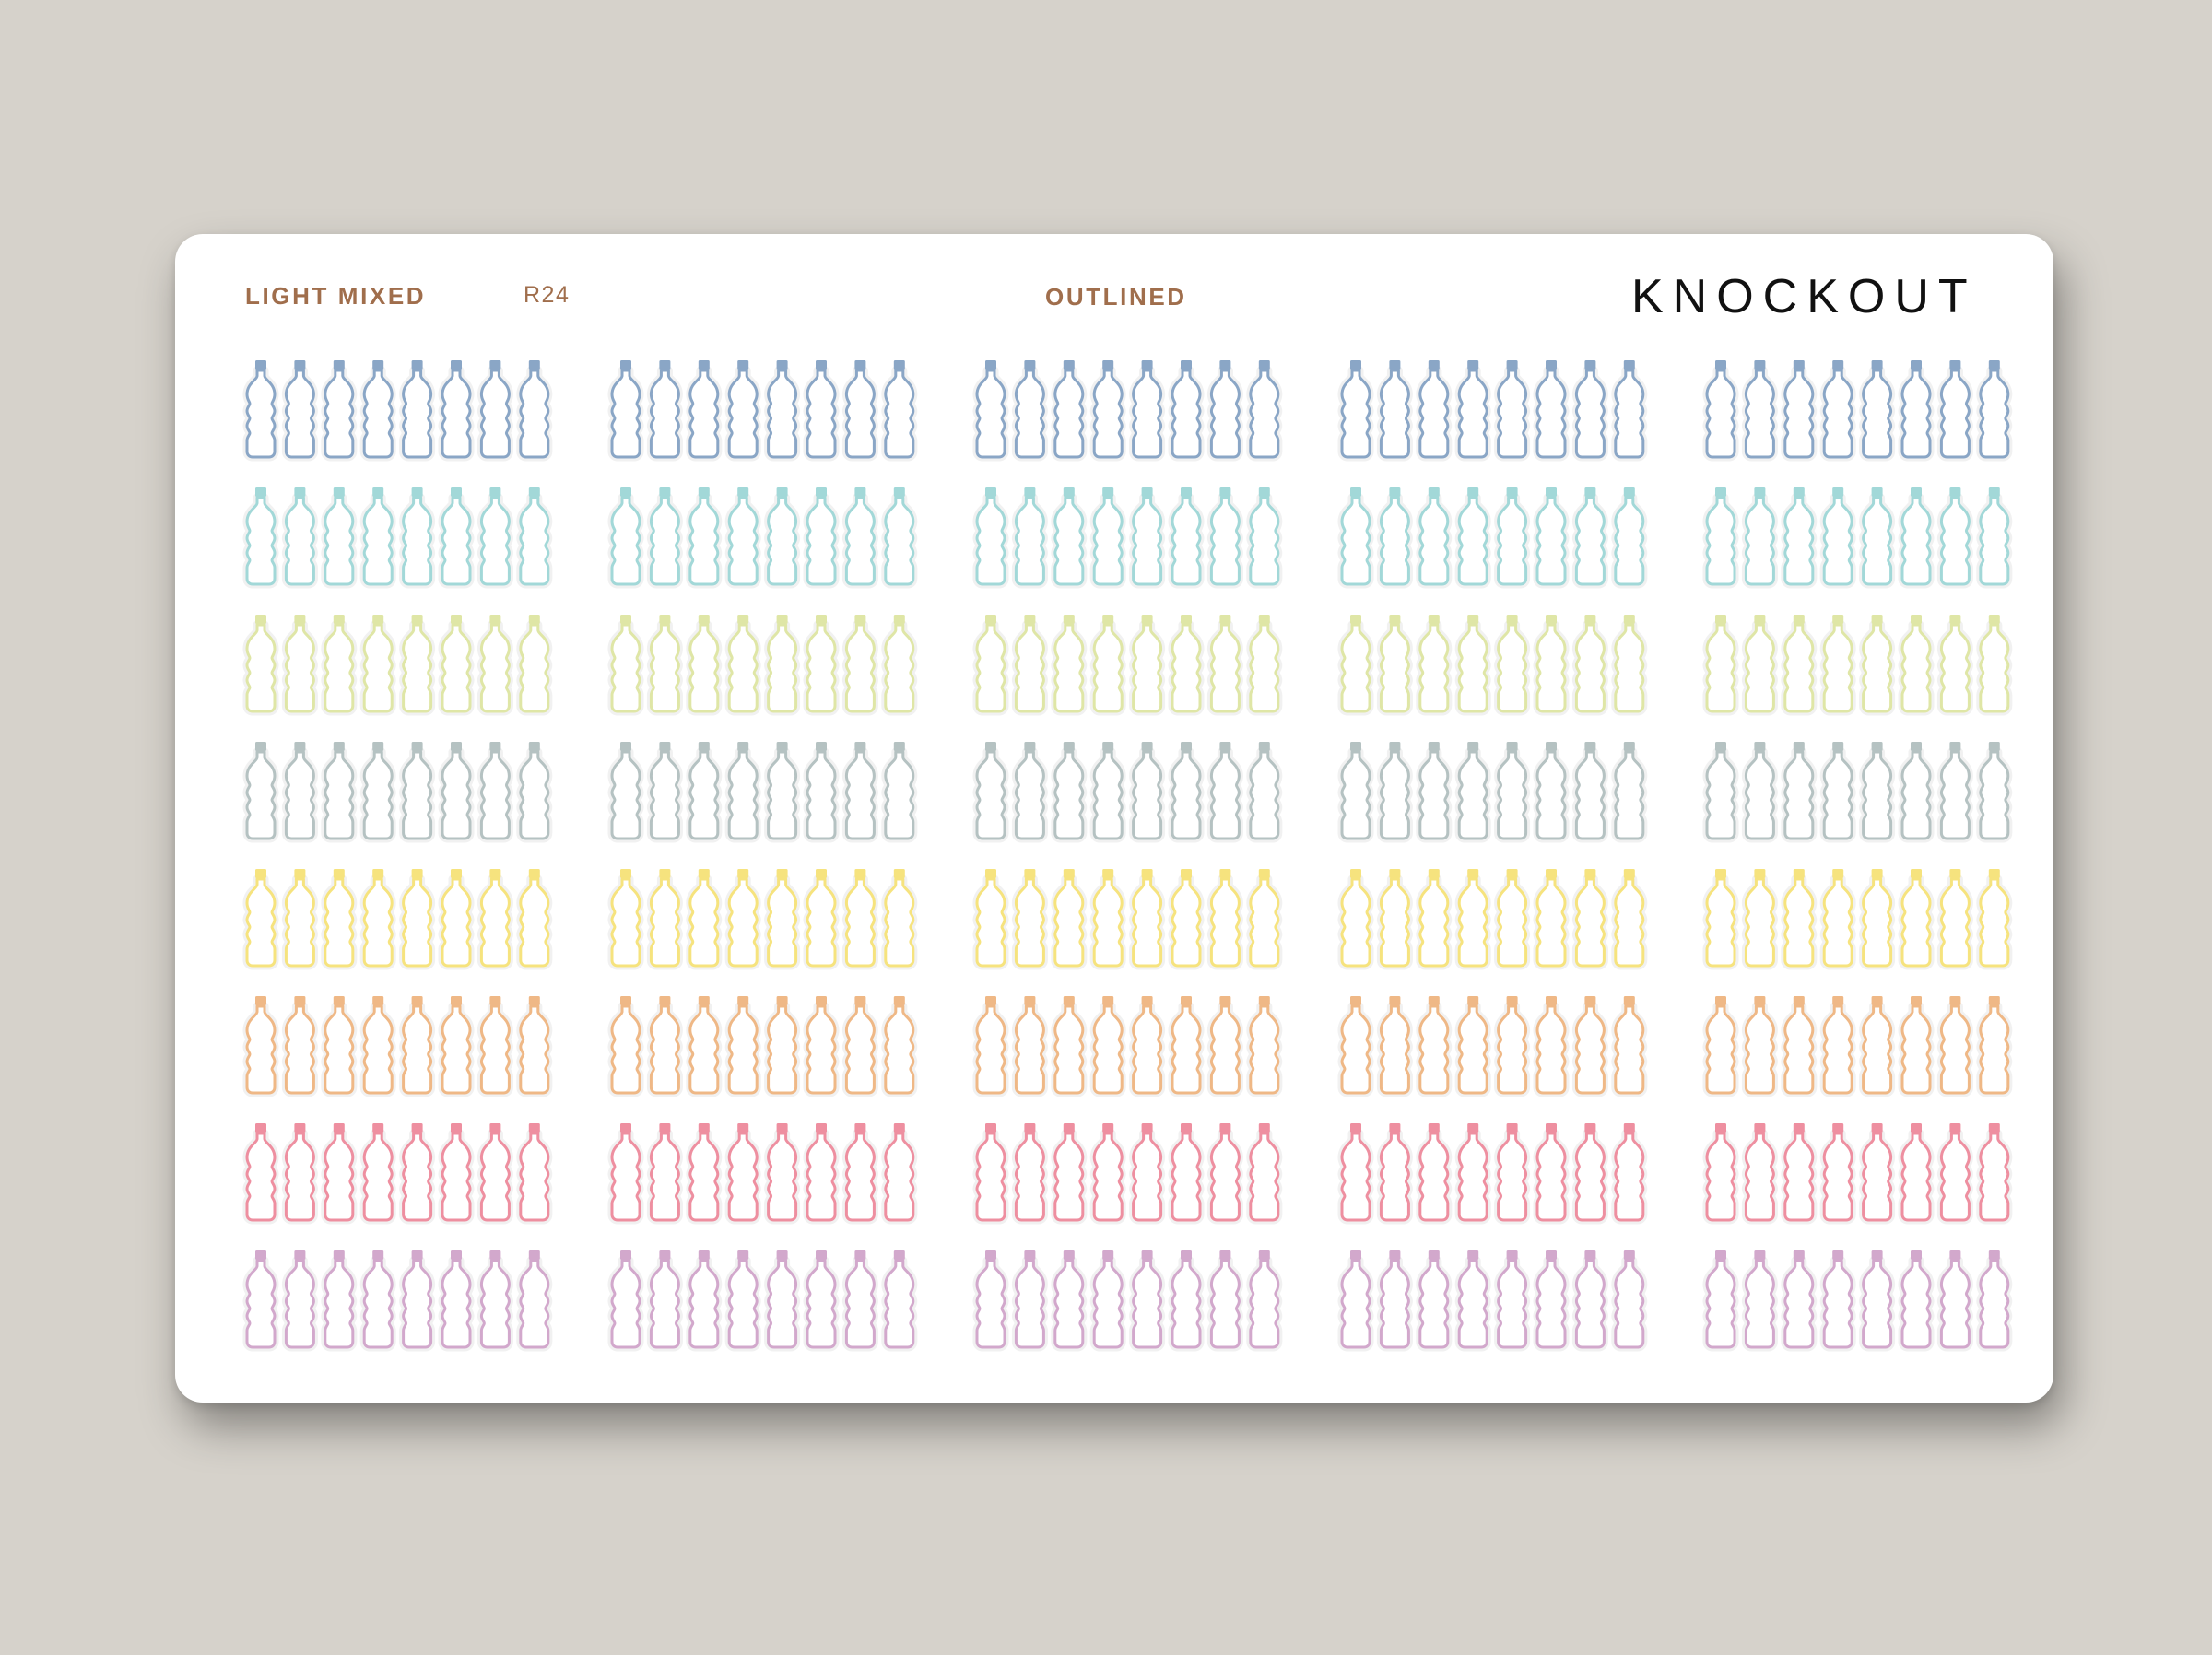  Describe the element at coordinates (547, 295) in the screenshot. I see `product-code: R24` at that location.